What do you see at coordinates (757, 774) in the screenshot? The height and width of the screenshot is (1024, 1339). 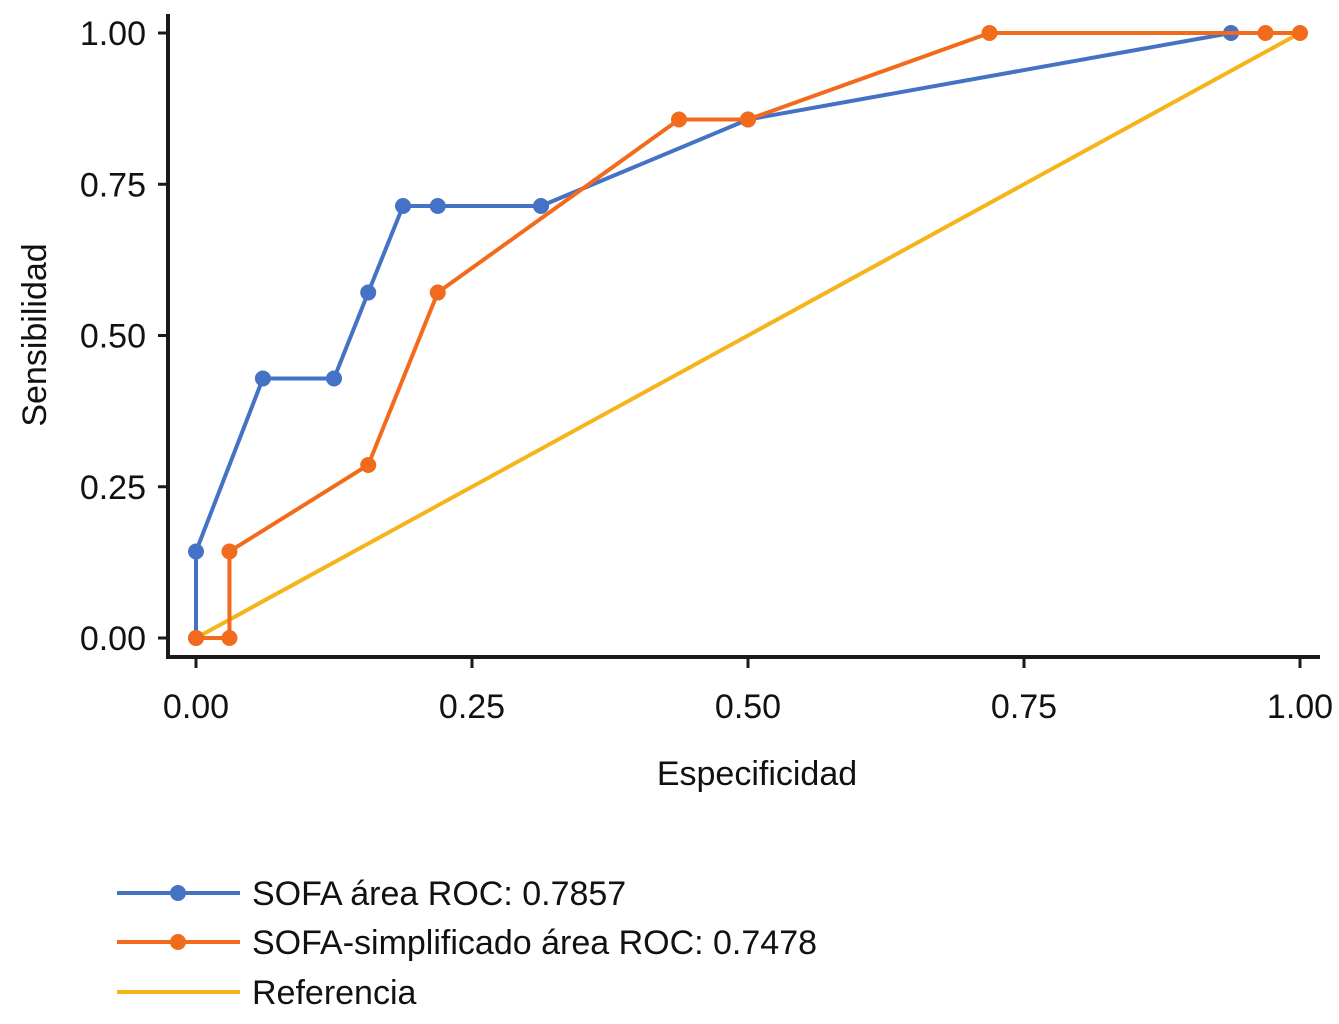 I see `x-axis-title: Especificidad` at bounding box center [757, 774].